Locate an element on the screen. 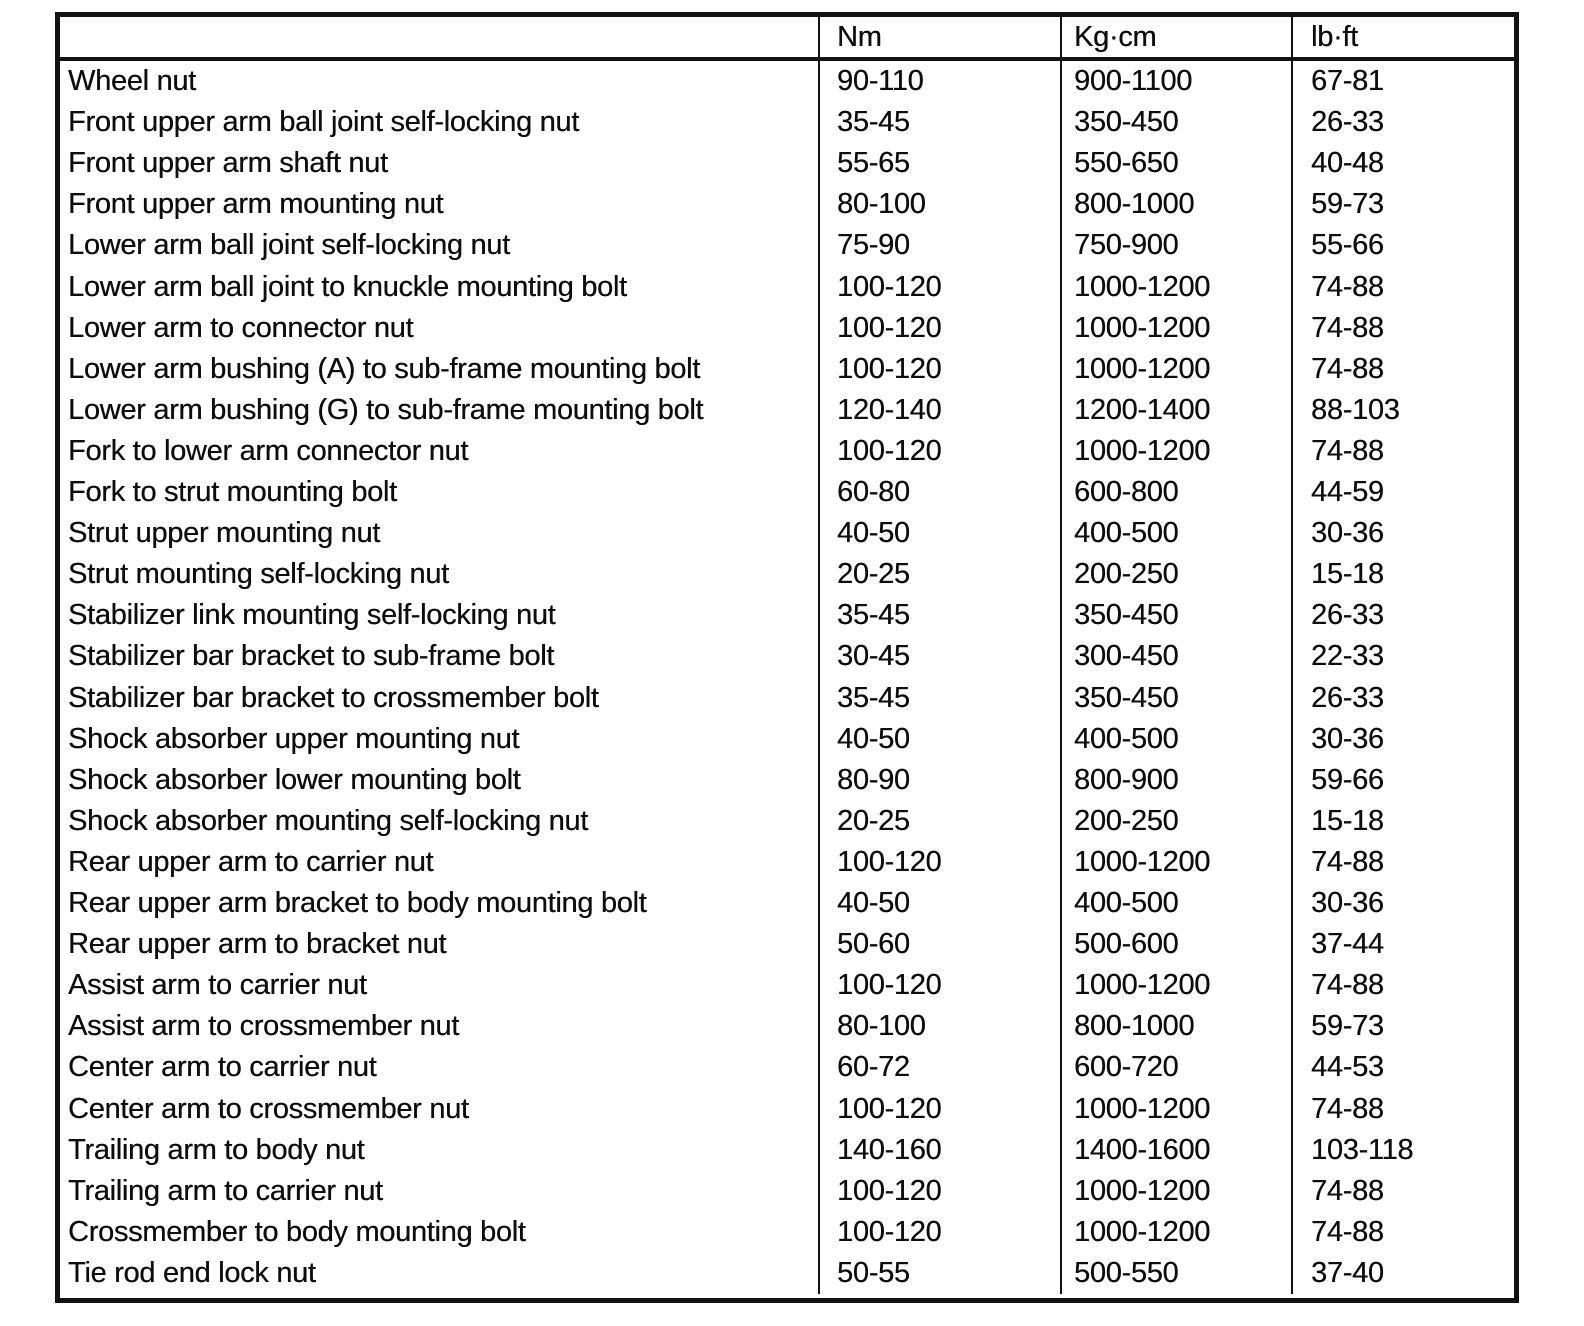  cell-component: Fork to lower arm connector nut is located at coordinates (268, 450).